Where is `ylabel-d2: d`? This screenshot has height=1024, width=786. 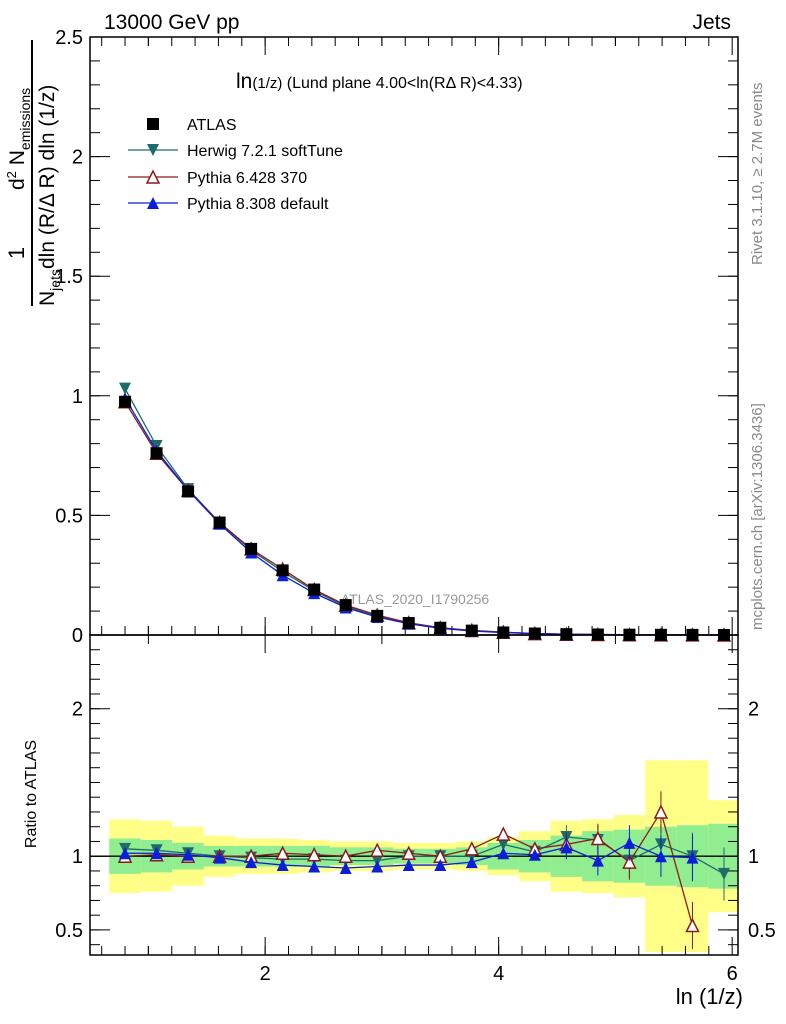 ylabel-d2: d is located at coordinates (17, 184).